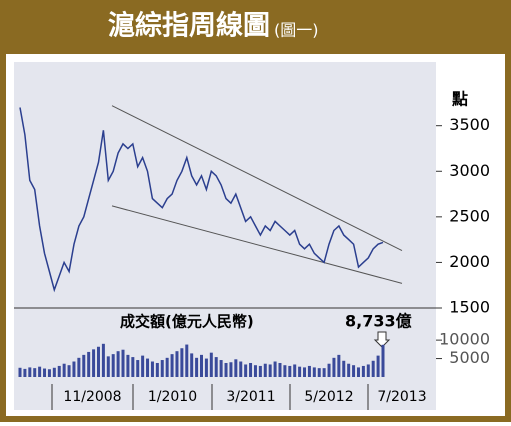 The width and height of the screenshot is (511, 426). Describe the element at coordinates (378, 321) in the screenshot. I see `volume-annotation: 8,733億` at that location.